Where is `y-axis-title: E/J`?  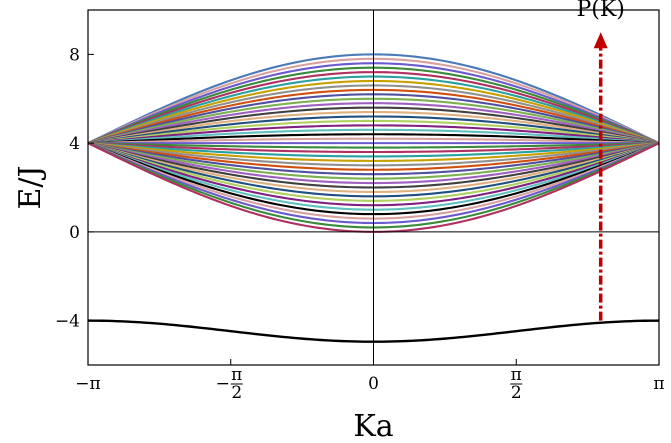 y-axis-title: E/J is located at coordinates (30, 187).